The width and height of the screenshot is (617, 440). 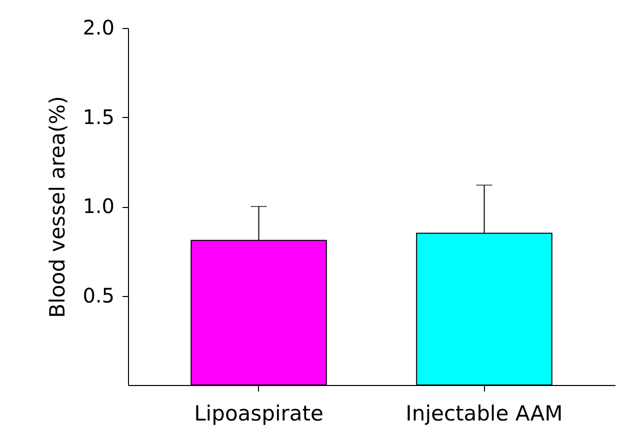 I want to click on y-tick-label: 2.0, so click(x=98, y=28).